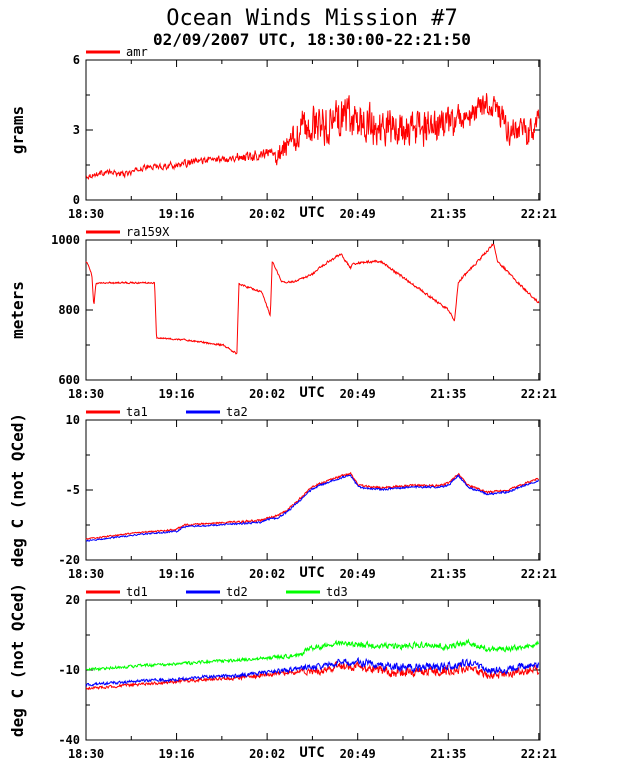 The height and width of the screenshot is (780, 625). What do you see at coordinates (17, 310) in the screenshot?
I see `y-axis-label: meters` at bounding box center [17, 310].